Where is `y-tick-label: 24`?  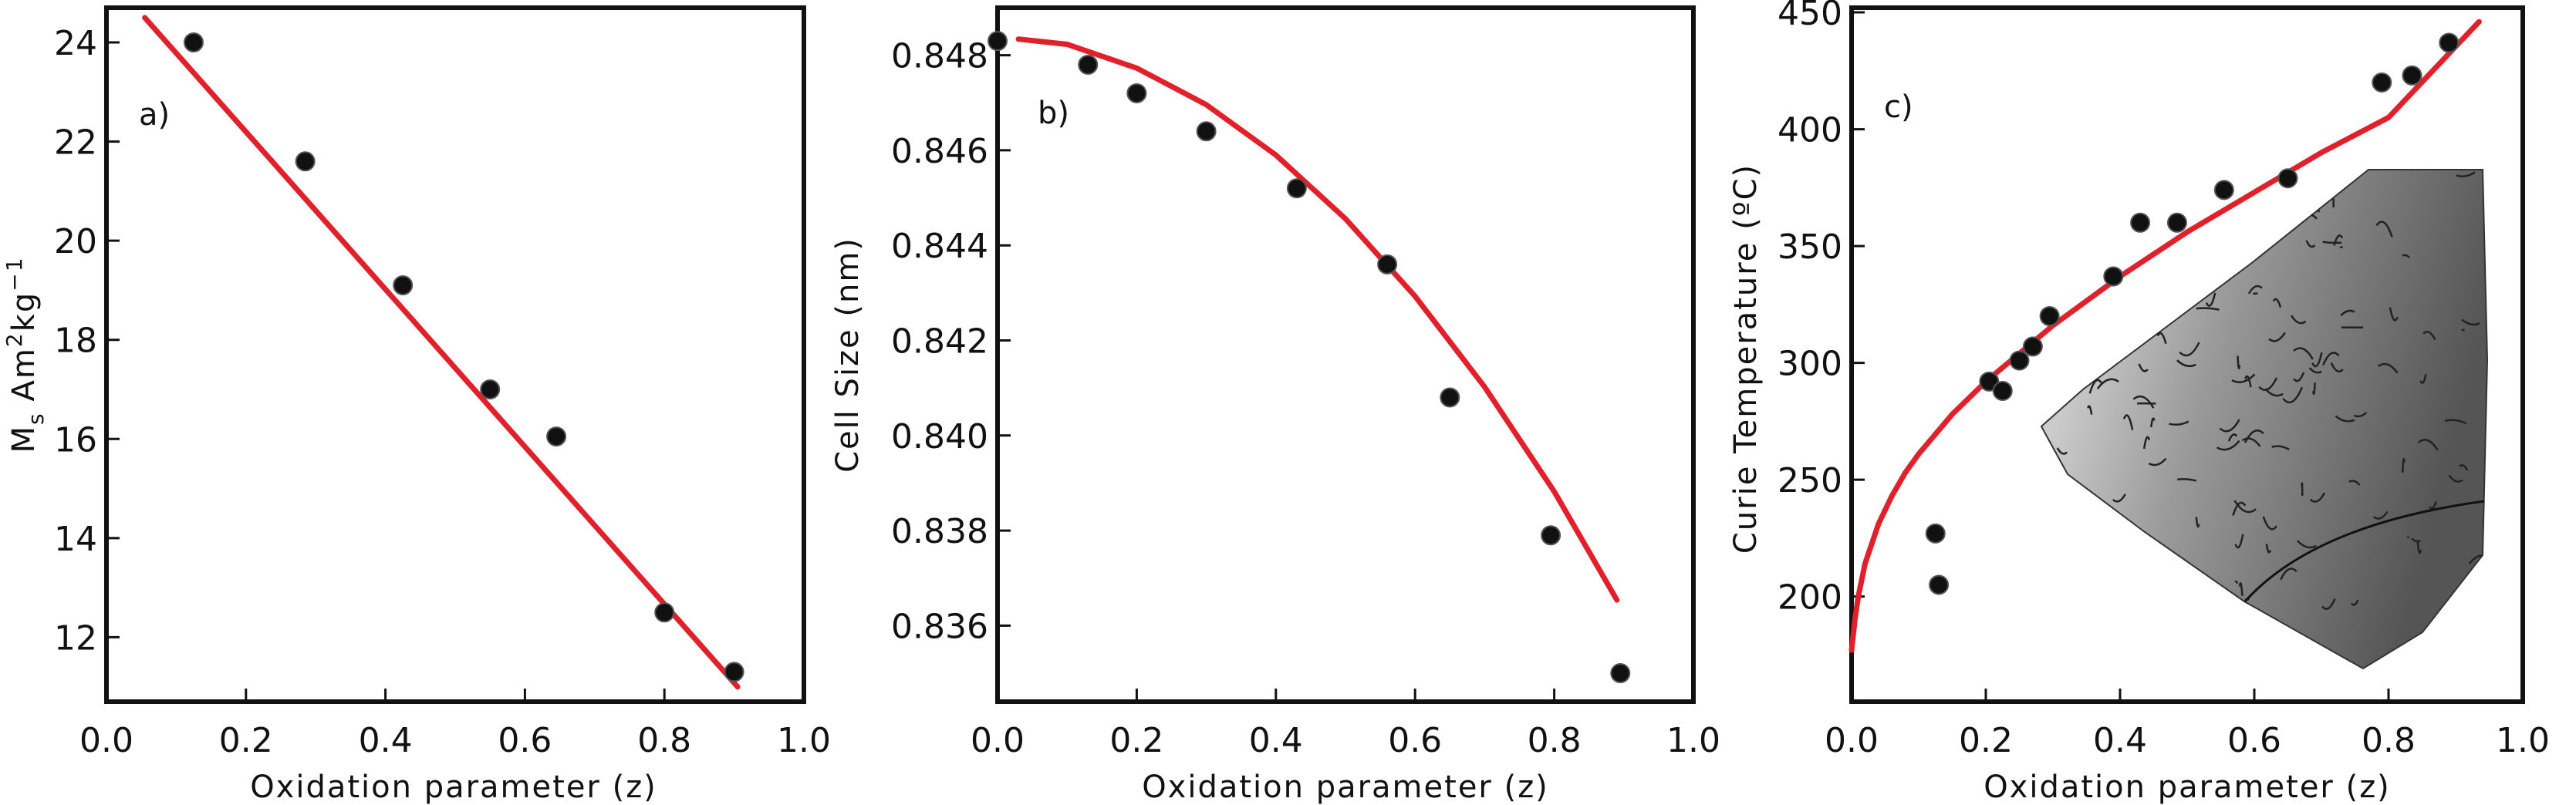 y-tick-label: 24 is located at coordinates (75, 43).